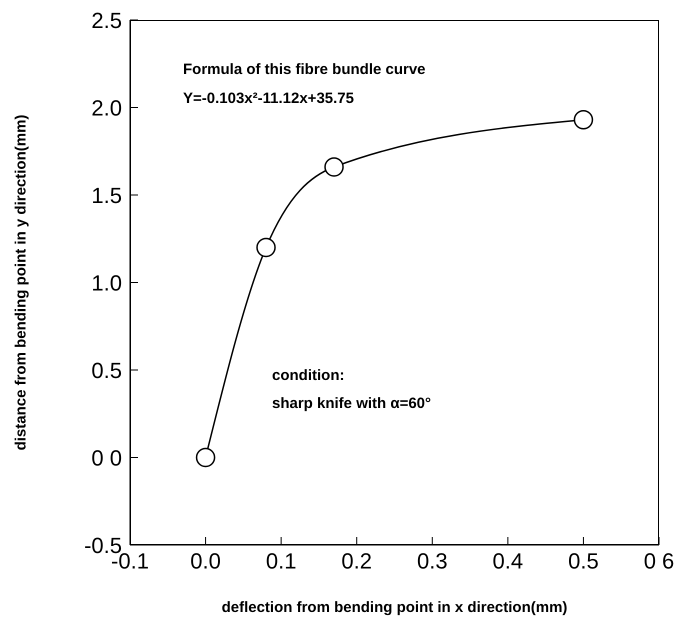  Describe the element at coordinates (106, 457) in the screenshot. I see `y-tick-label: 0 0` at that location.